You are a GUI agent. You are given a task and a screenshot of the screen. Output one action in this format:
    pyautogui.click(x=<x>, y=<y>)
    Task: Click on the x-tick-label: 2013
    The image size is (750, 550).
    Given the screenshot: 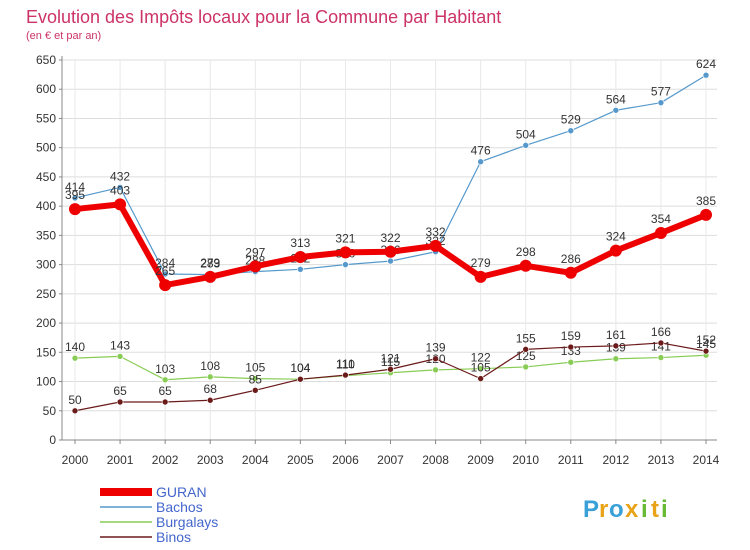 What is the action you would take?
    pyautogui.click(x=661, y=460)
    